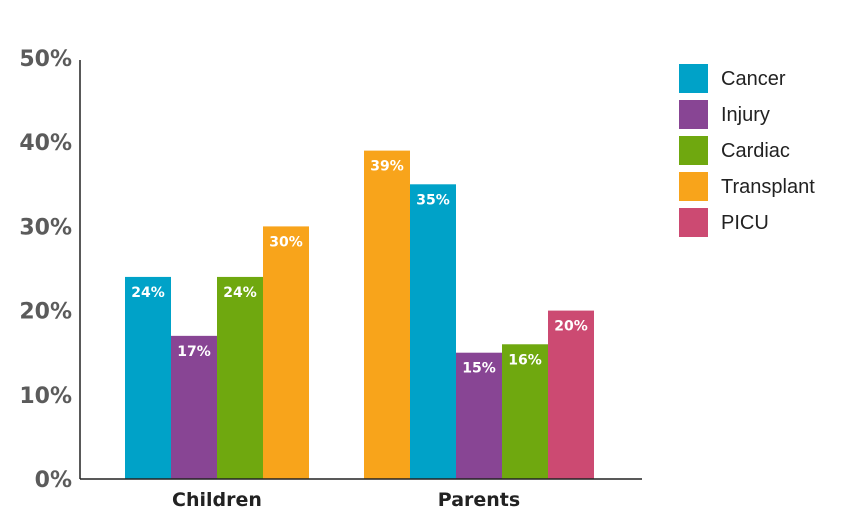  Describe the element at coordinates (45, 143) in the screenshot. I see `y-tick-label: 40%` at that location.